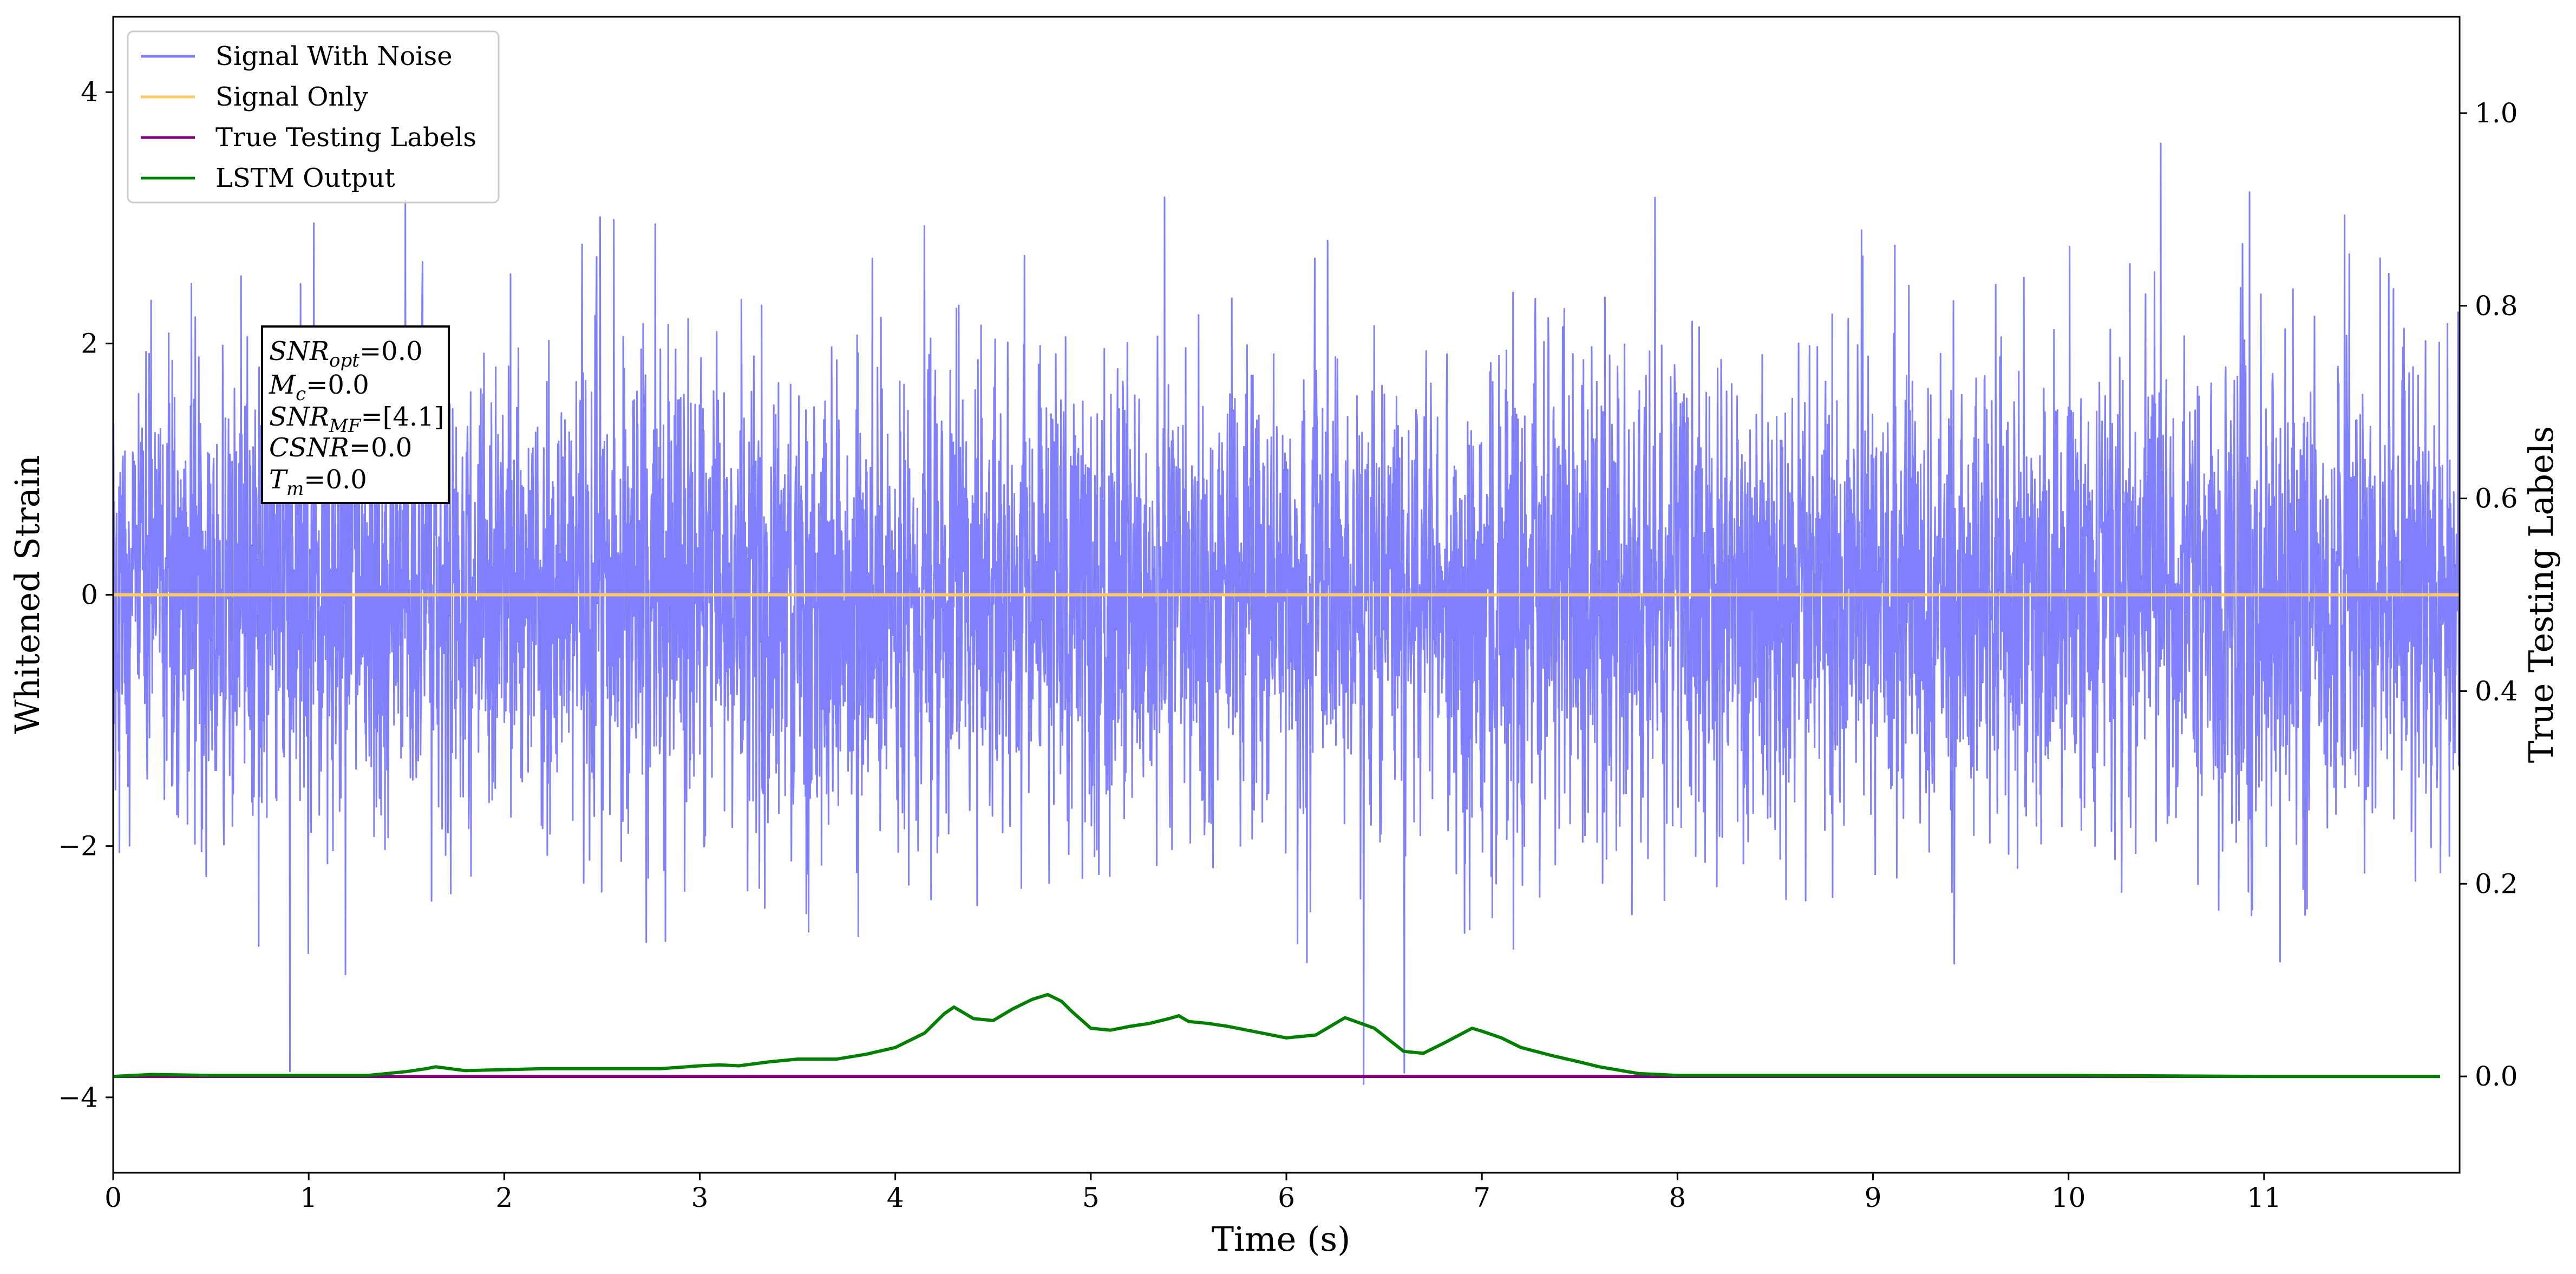  What do you see at coordinates (2496, 113) in the screenshot?
I see `y-right-tick-label-1: 1.0` at bounding box center [2496, 113].